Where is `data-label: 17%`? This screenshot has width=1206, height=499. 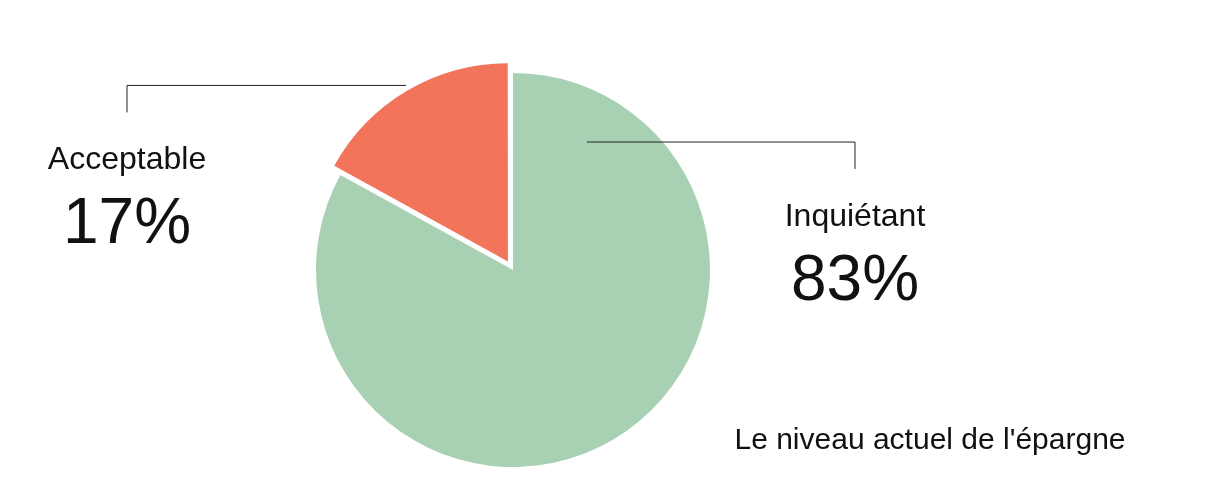
data-label: 17% is located at coordinates (127, 221).